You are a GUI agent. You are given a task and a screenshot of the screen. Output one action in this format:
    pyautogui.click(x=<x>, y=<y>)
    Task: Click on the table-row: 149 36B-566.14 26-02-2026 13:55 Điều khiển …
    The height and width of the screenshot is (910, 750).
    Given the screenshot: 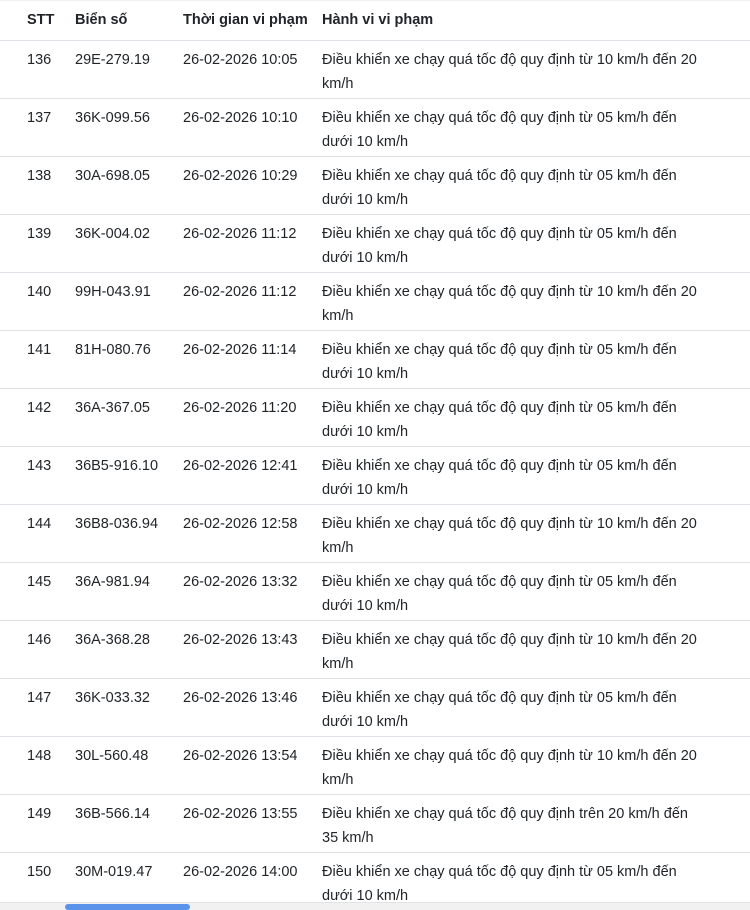 What is the action you would take?
    pyautogui.click(x=375, y=823)
    